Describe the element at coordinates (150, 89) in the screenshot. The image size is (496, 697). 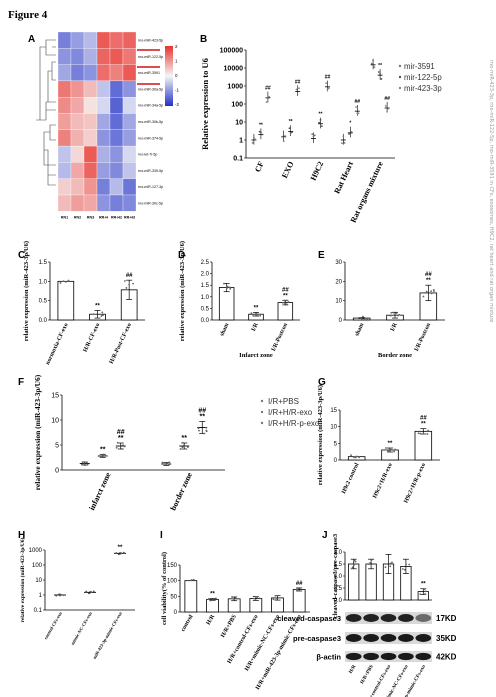
I see `heatmap-gene-label: rno-miR-30a-5p` at that location.